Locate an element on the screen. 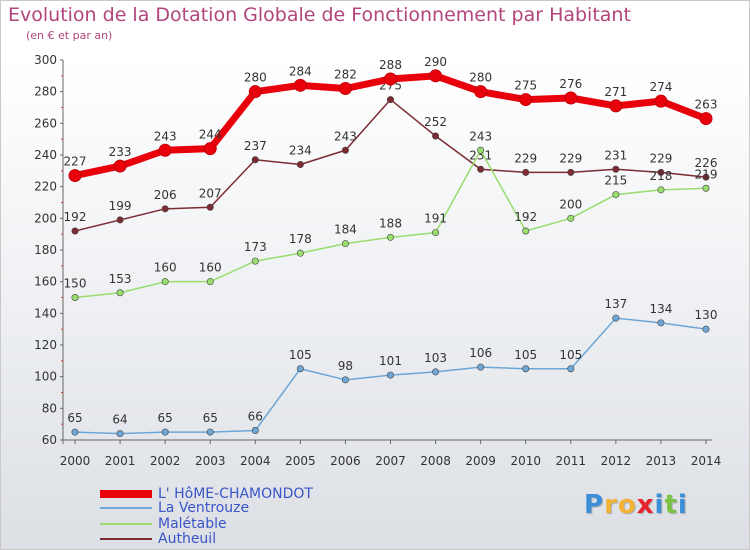 Image resolution: width=750 pixels, height=550 pixels. data-label: 219 is located at coordinates (706, 174).